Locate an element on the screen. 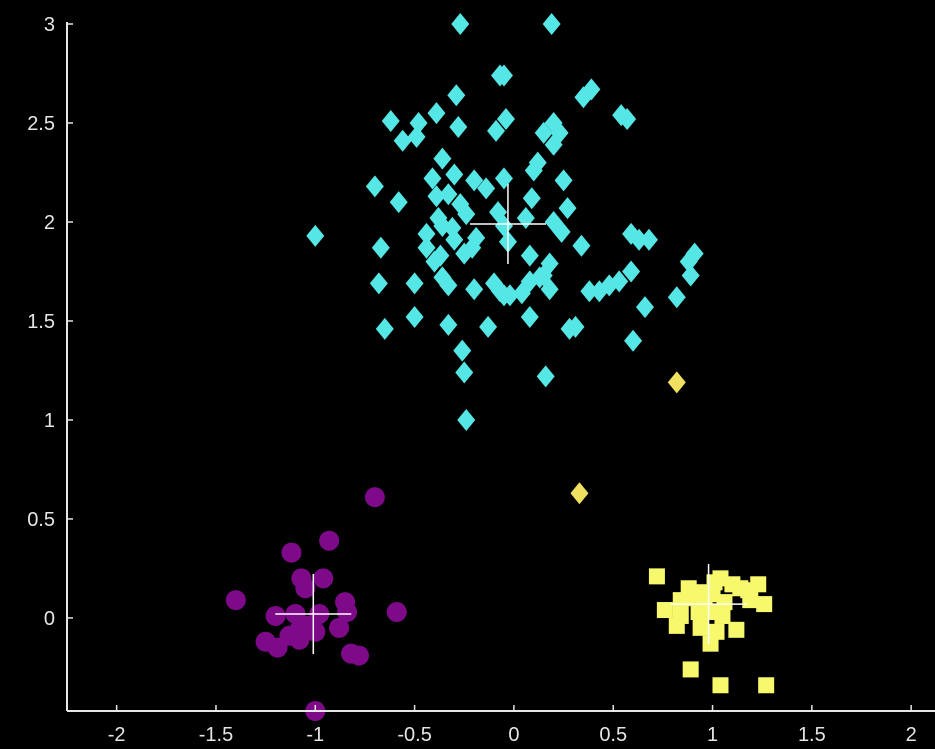 The image size is (935, 749). x-ticks: -2 -1.5 -1 -0.5 0 0.5 1 1.5 2 is located at coordinates (512, 725).